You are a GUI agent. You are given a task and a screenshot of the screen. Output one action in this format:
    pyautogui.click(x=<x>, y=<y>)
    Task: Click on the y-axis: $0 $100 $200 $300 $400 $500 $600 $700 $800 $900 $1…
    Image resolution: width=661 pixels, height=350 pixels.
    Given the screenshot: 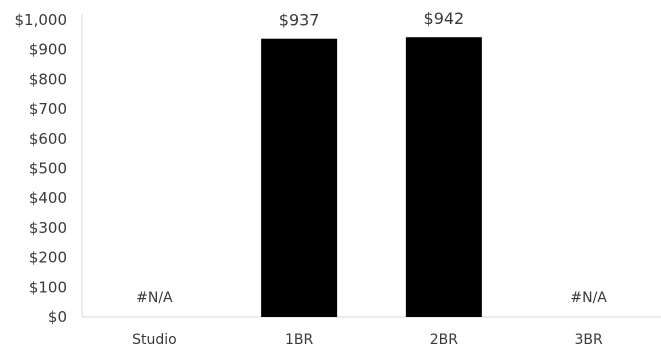 What is the action you would take?
    pyautogui.click(x=49, y=168)
    